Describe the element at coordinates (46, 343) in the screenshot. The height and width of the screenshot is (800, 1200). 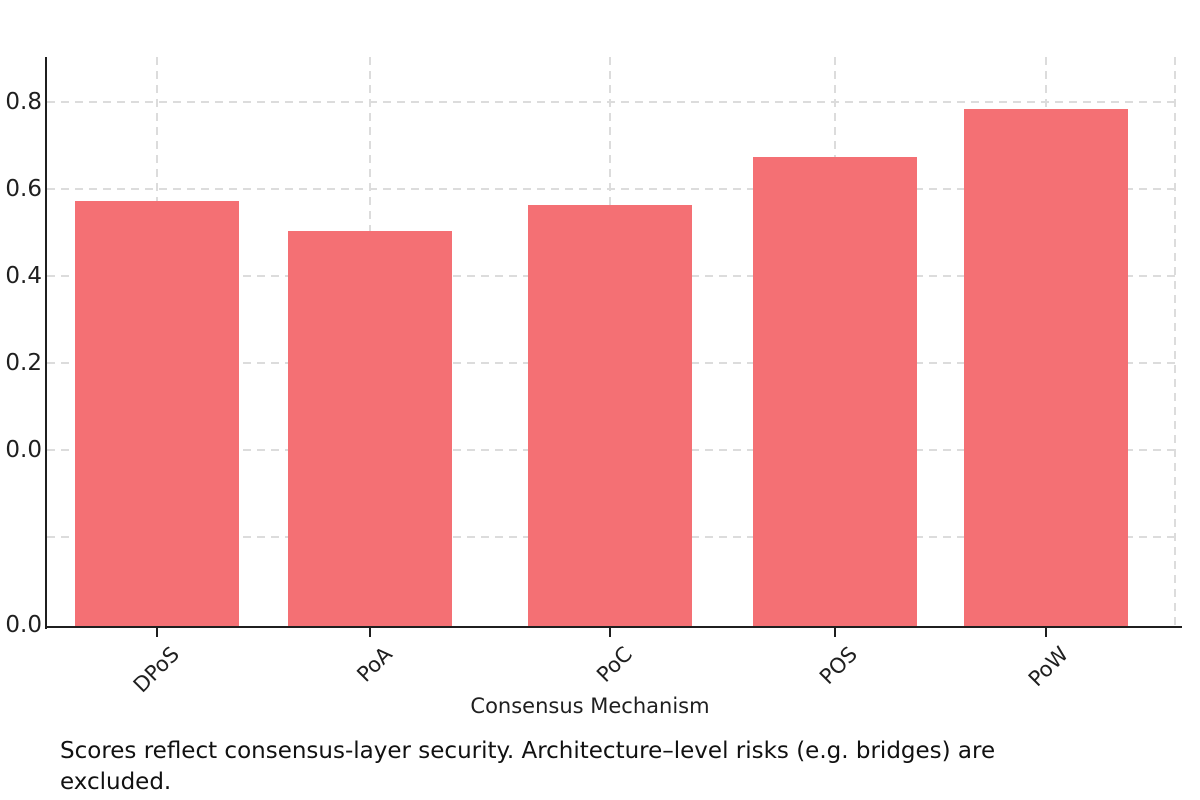
I see `y-axis-spine` at that location.